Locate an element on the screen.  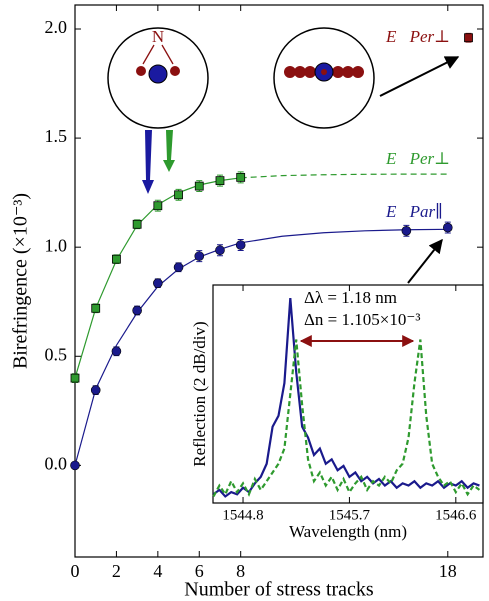
y-tick-label: 0.0 is located at coordinates (56, 463).